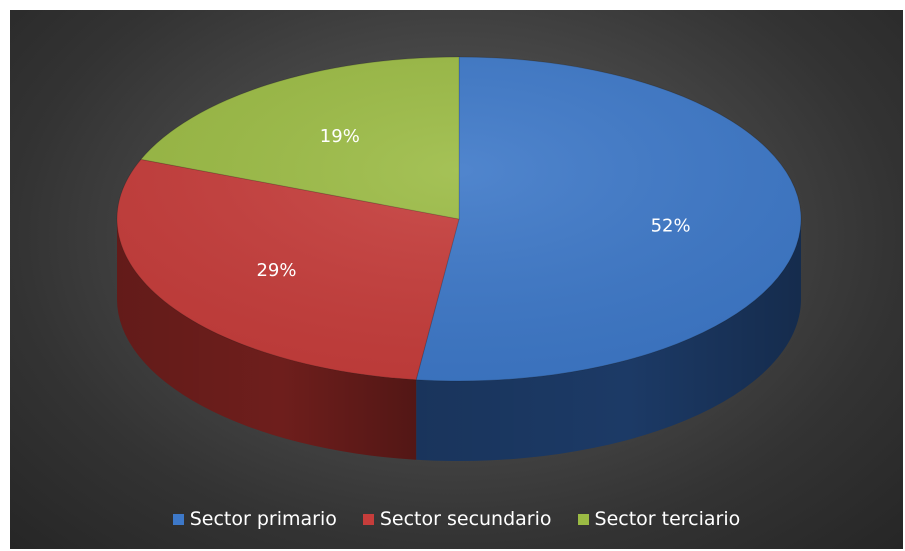 Image resolution: width=905 pixels, height=551 pixels. I want to click on legend-item-primario: Sector primario, so click(254, 519).